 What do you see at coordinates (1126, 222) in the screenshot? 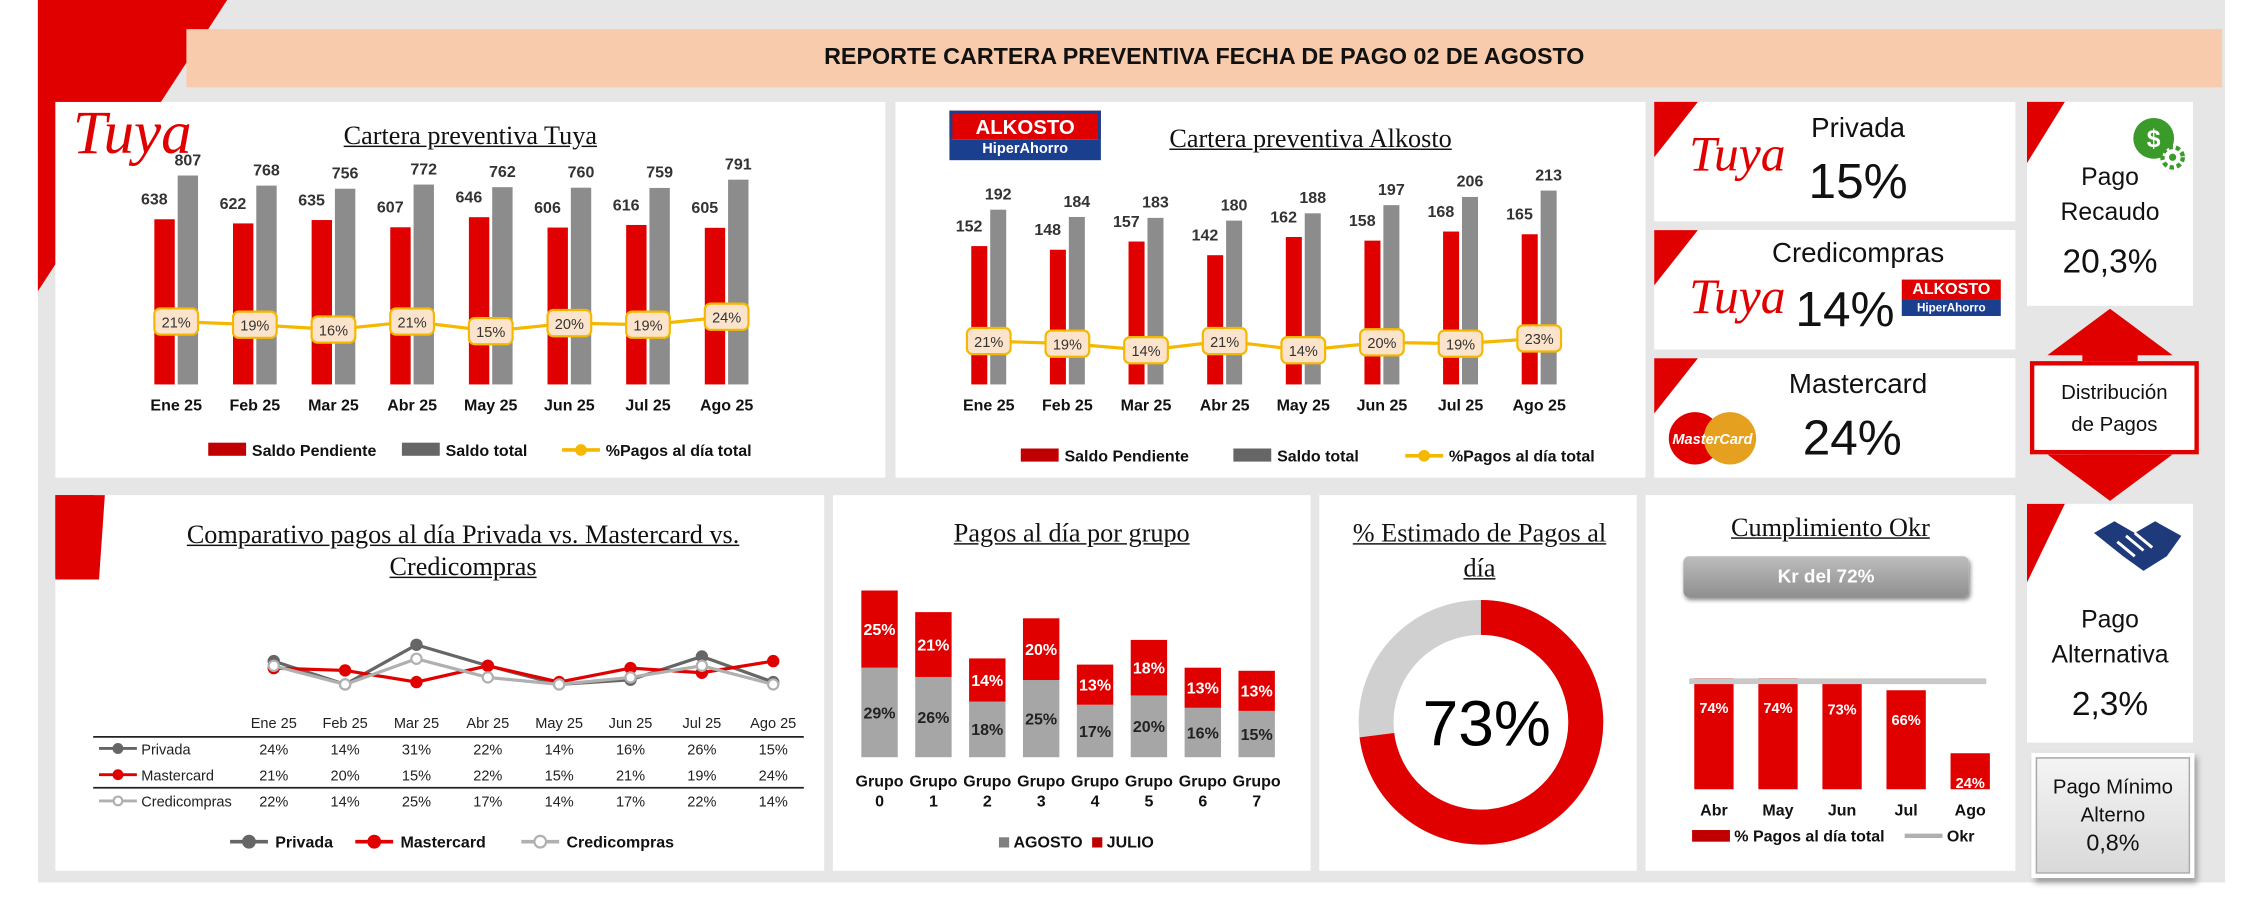
I see `data-label-saldo-pendiente: 157` at bounding box center [1126, 222].